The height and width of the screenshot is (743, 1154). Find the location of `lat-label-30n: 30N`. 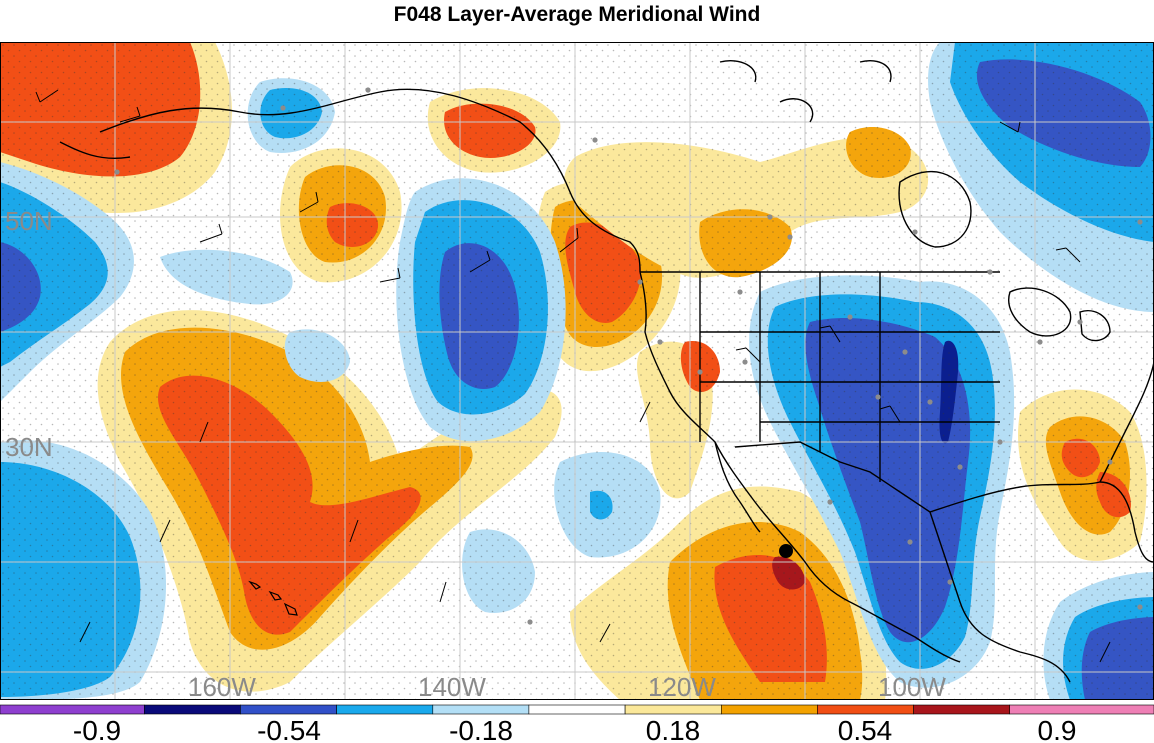

lat-label-30n: 30N is located at coordinates (29, 447).